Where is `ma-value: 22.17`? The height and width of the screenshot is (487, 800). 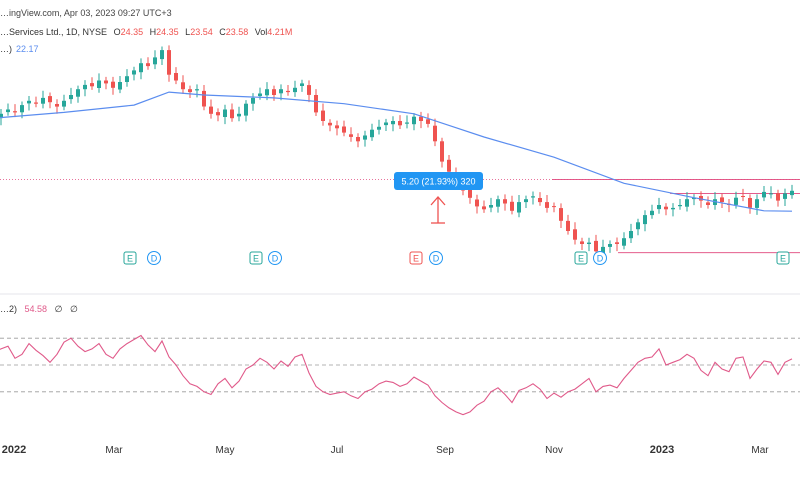 ma-value: 22.17 is located at coordinates (27, 49).